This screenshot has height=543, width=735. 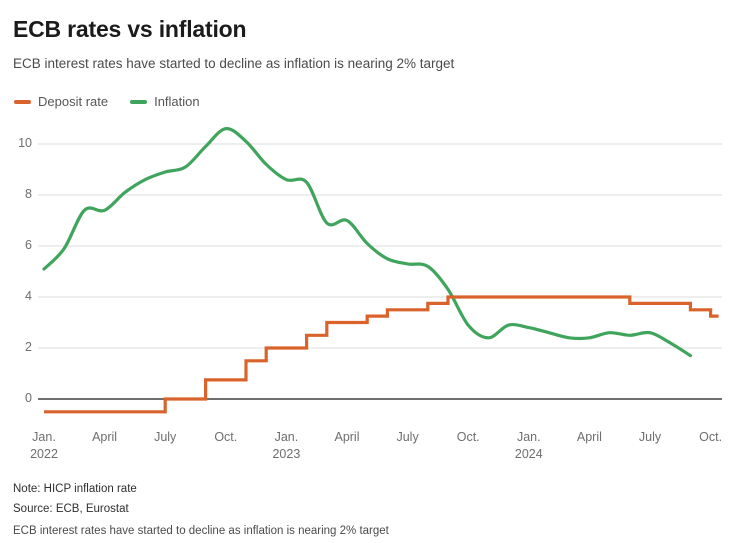 What do you see at coordinates (73, 101) in the screenshot?
I see `legend-label-deposit-rate: Deposit rate` at bounding box center [73, 101].